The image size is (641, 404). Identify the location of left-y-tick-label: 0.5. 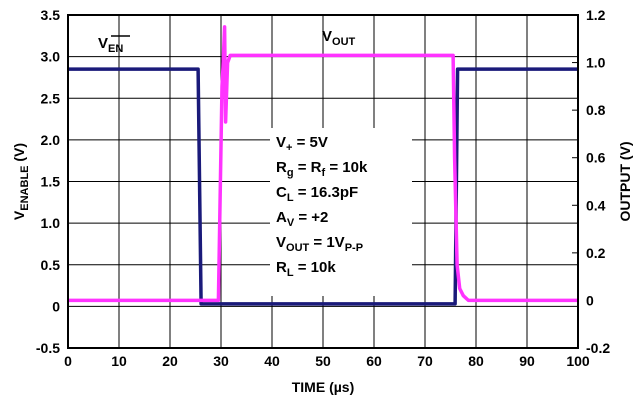
(51, 265).